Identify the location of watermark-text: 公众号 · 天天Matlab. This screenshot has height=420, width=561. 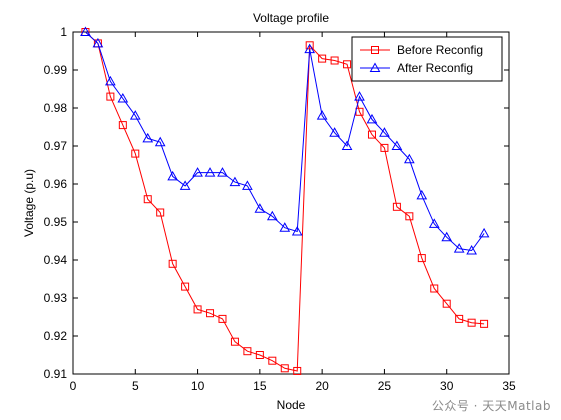
(491, 406).